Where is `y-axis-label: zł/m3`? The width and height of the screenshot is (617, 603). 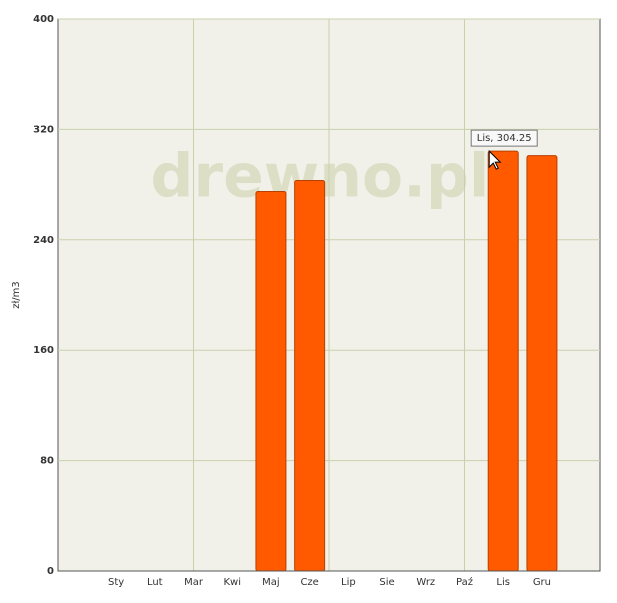
y-axis-label: zł/m3 is located at coordinates (16, 295).